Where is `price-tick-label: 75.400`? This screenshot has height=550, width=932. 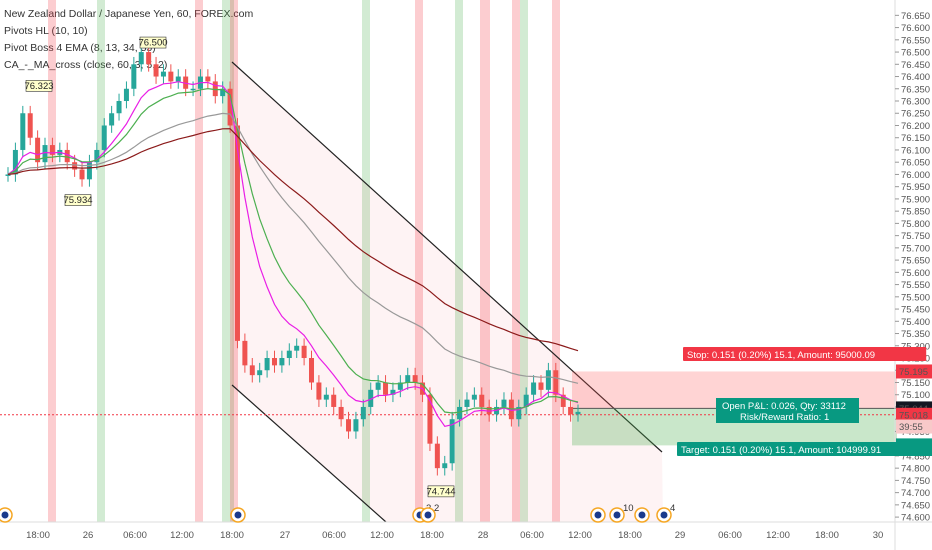 price-tick-label: 75.400 is located at coordinates (915, 322).